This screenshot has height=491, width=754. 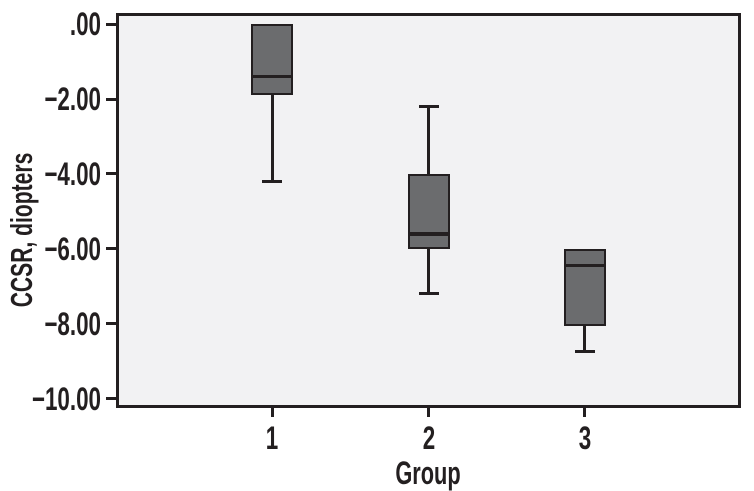 I want to click on x-tick-label: 1, so click(x=272, y=438).